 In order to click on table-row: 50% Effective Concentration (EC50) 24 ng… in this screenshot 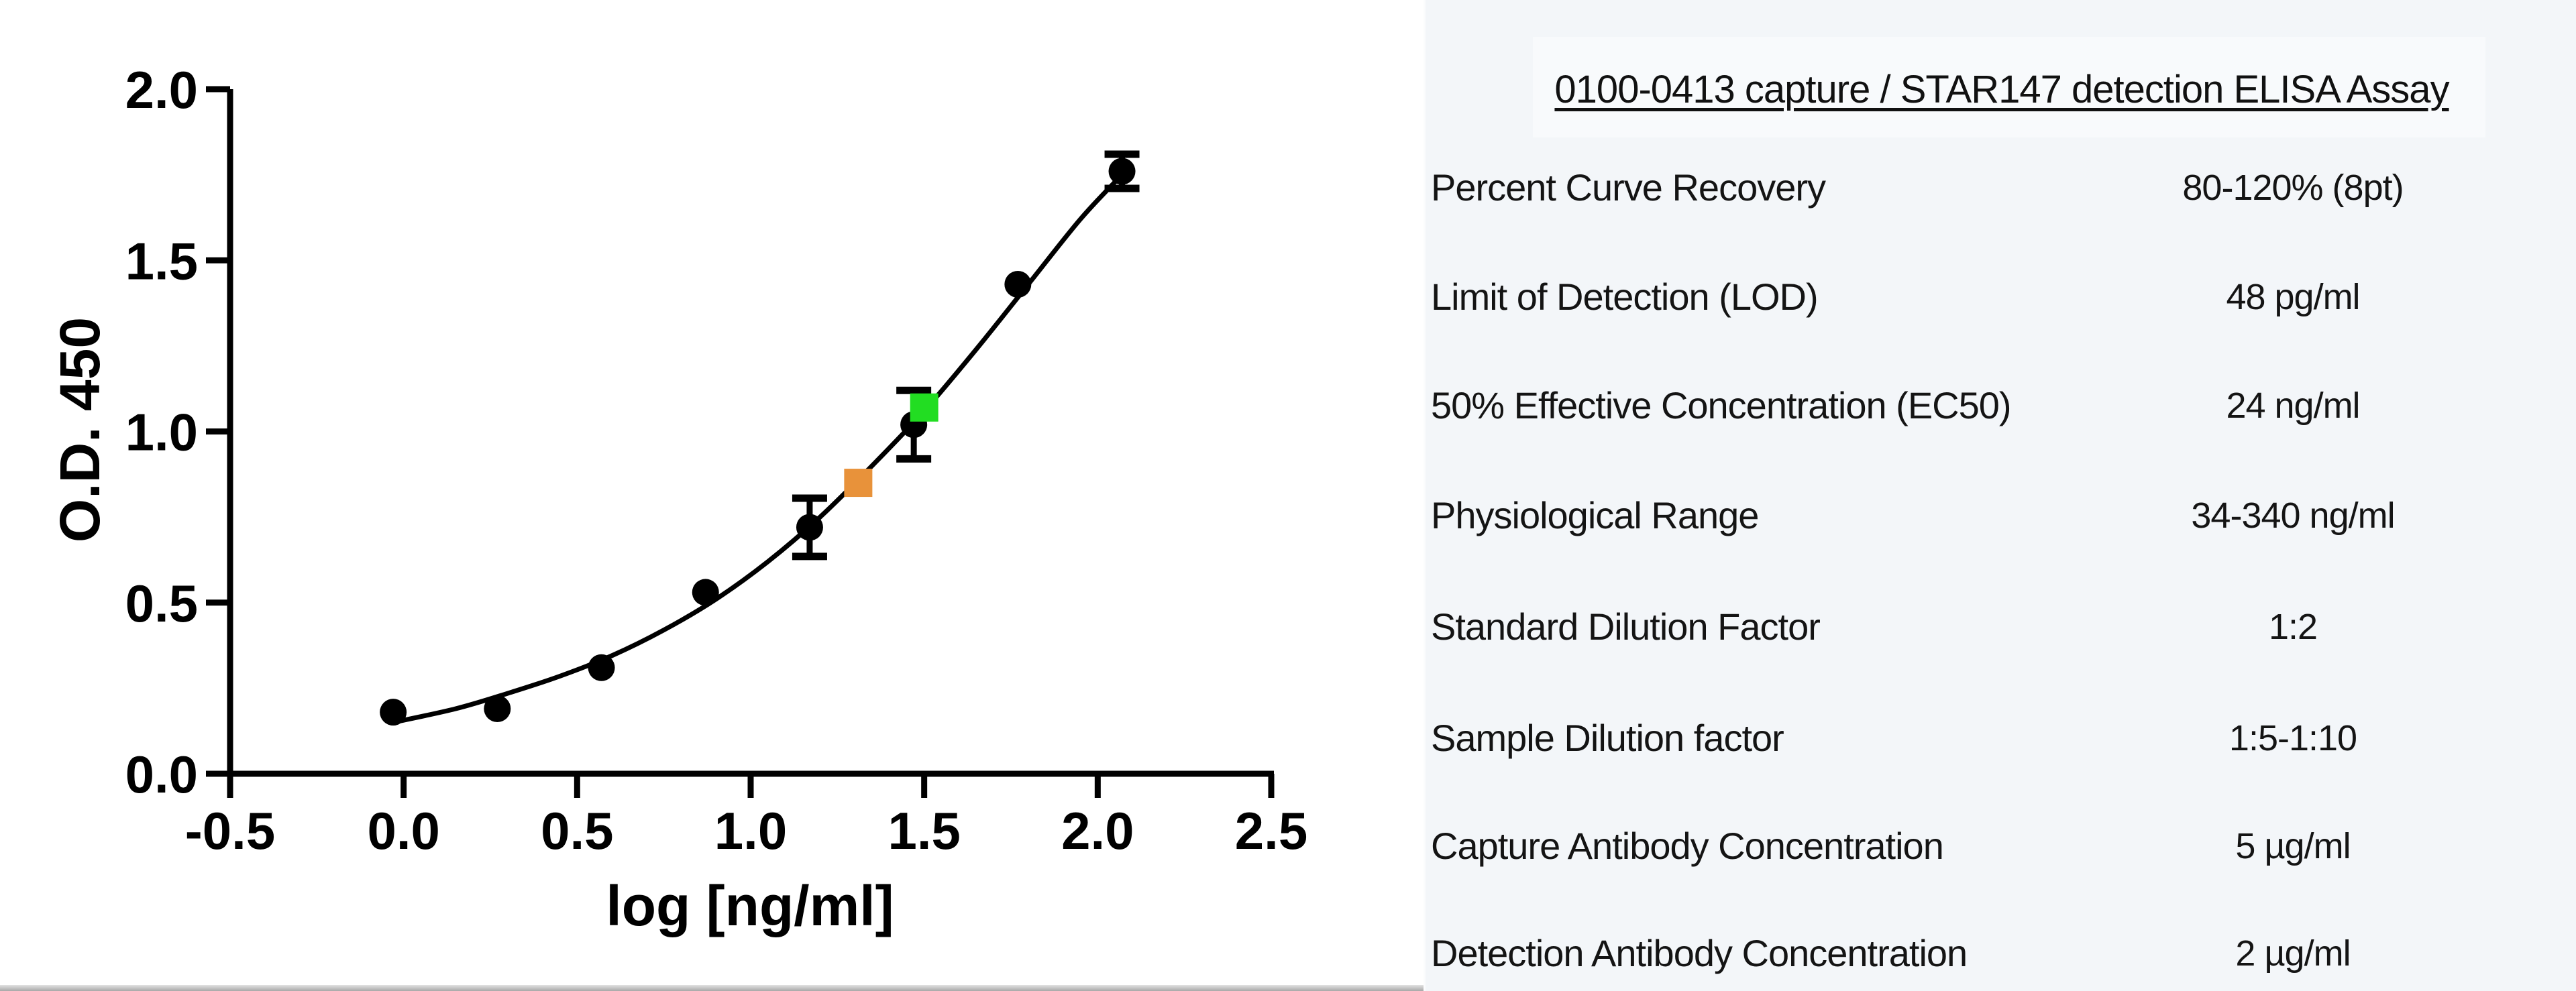, I will do `click(2001, 405)`.